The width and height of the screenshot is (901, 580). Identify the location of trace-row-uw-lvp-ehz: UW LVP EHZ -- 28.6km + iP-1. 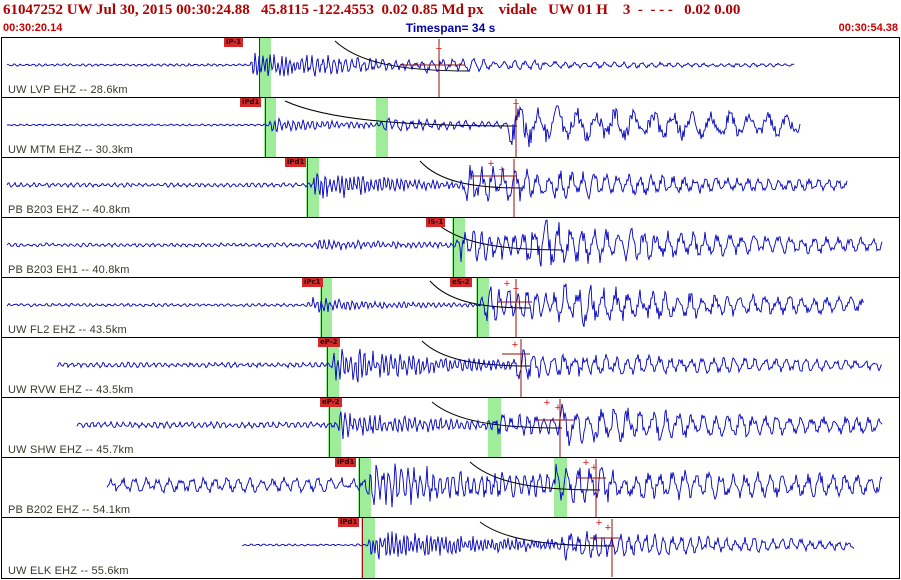
(450, 68).